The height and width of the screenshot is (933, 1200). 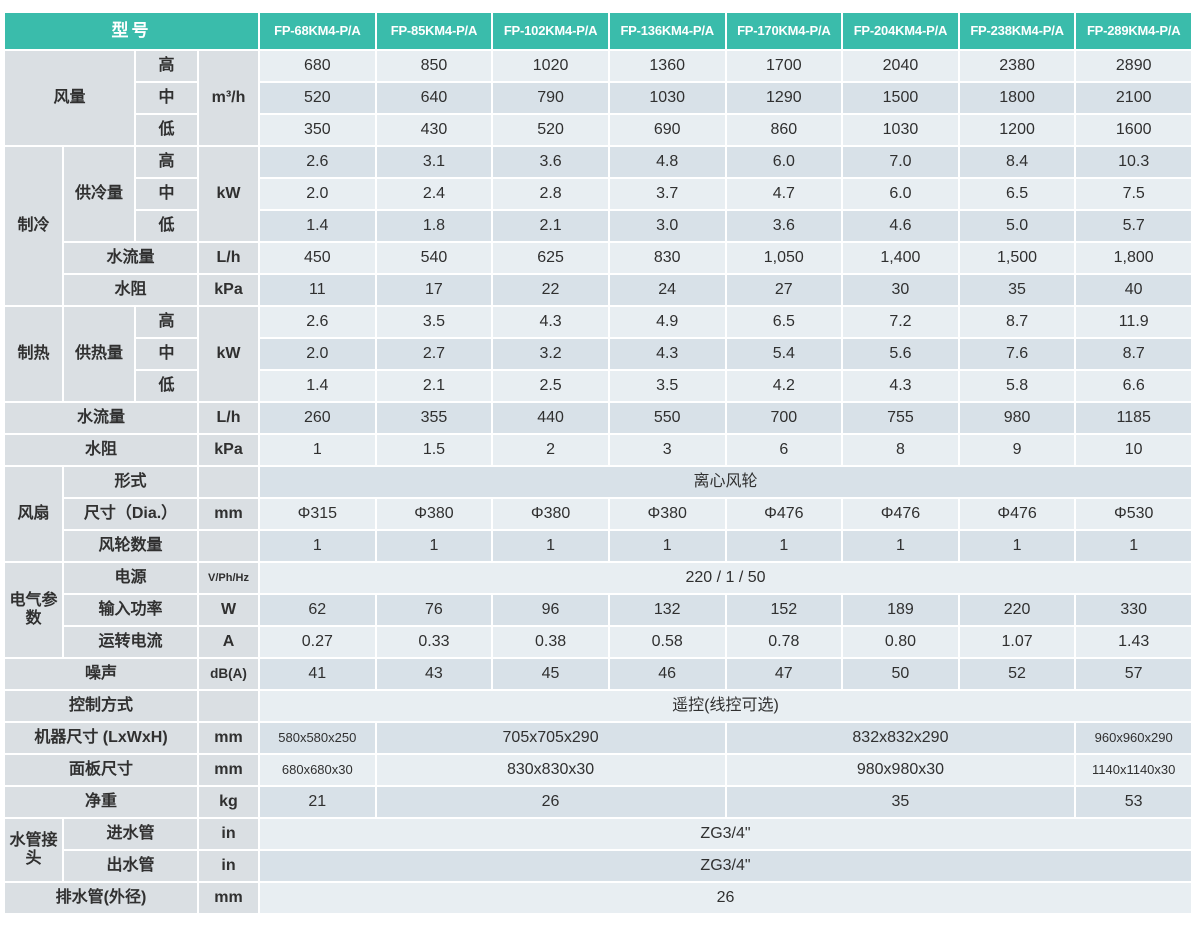 What do you see at coordinates (784, 610) in the screenshot?
I see `value-cell: 152` at bounding box center [784, 610].